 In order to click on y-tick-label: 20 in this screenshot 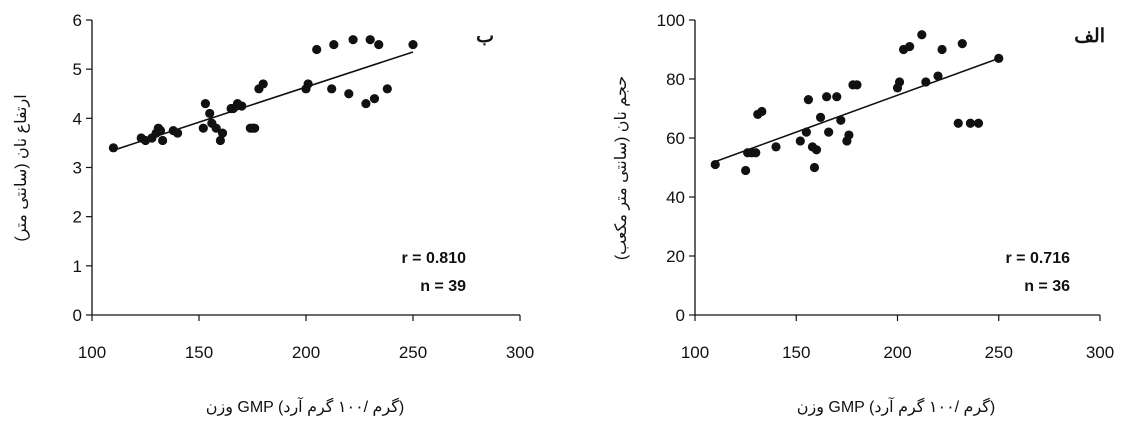, I will do `click(675, 256)`.